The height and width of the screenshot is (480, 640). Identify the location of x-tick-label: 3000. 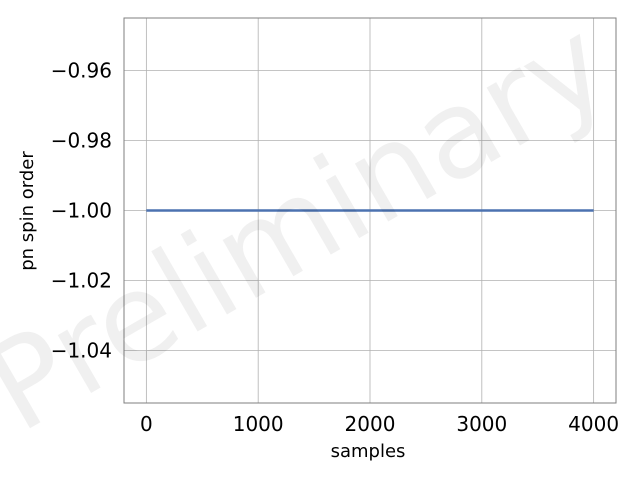
(481, 424).